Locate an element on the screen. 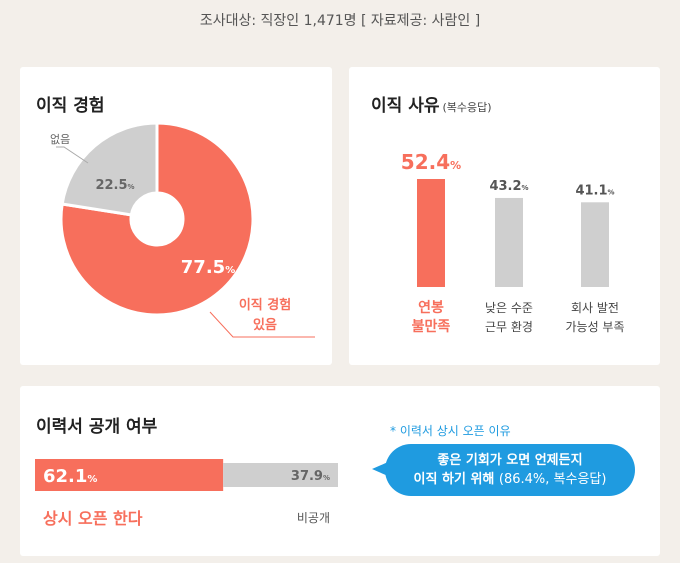 Image resolution: width=680 pixels, height=563 pixels. hbar-label-1: 비공개 is located at coordinates (313, 518).